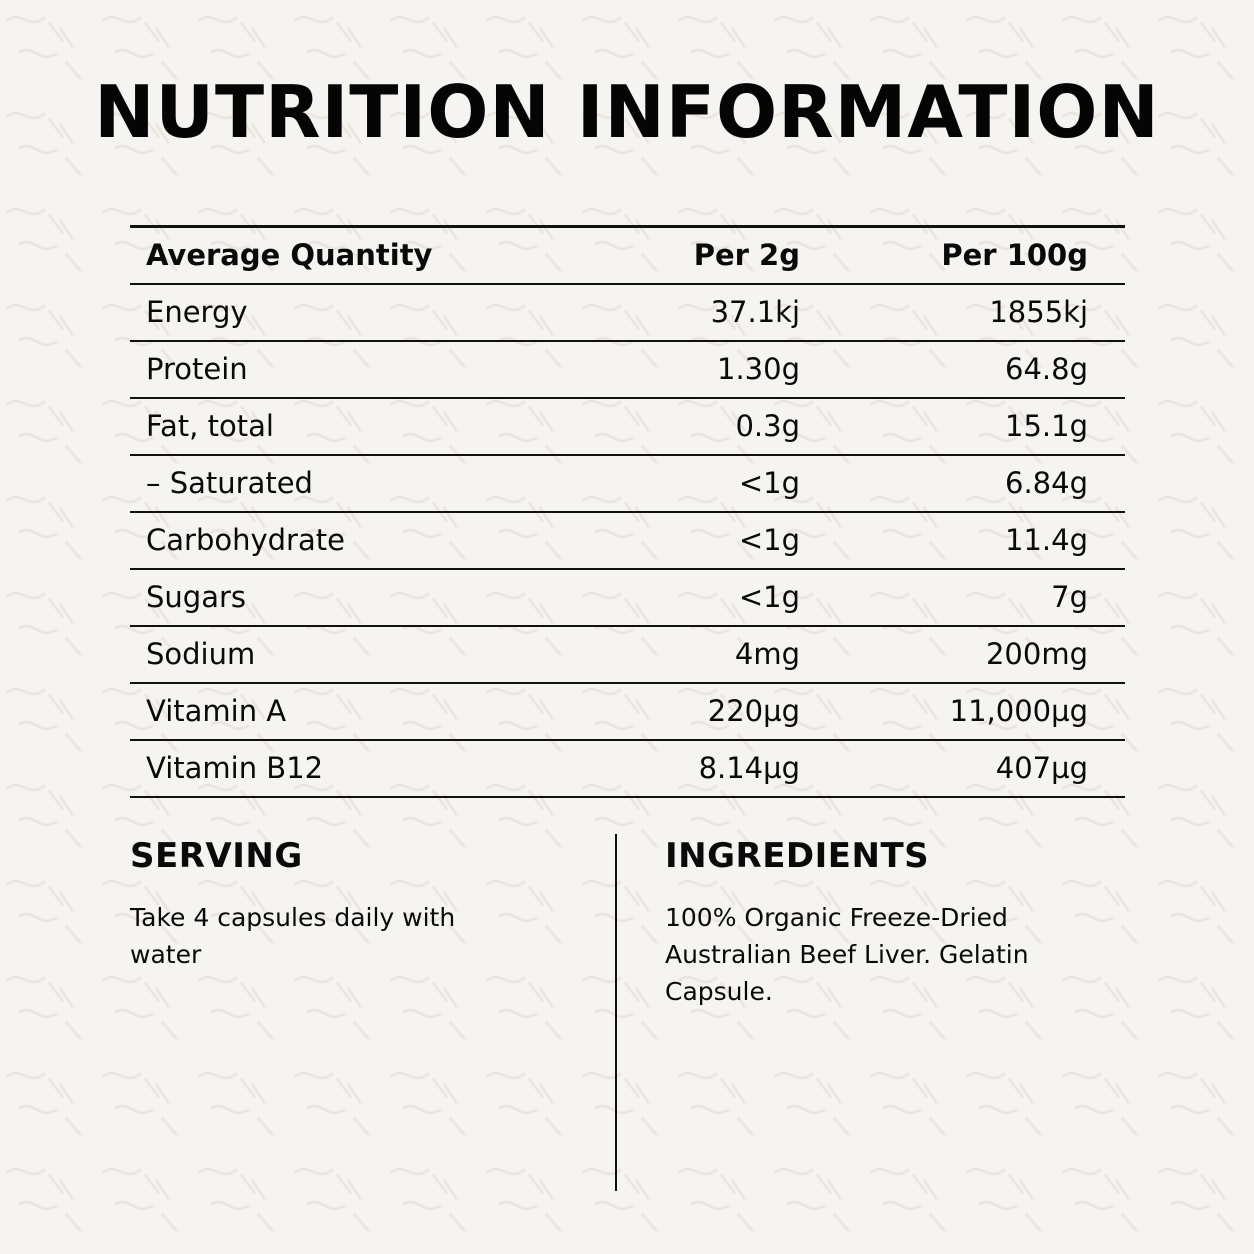 The height and width of the screenshot is (1254, 1254). I want to click on page-title: NUTRITION INFORMATION, so click(627, 112).